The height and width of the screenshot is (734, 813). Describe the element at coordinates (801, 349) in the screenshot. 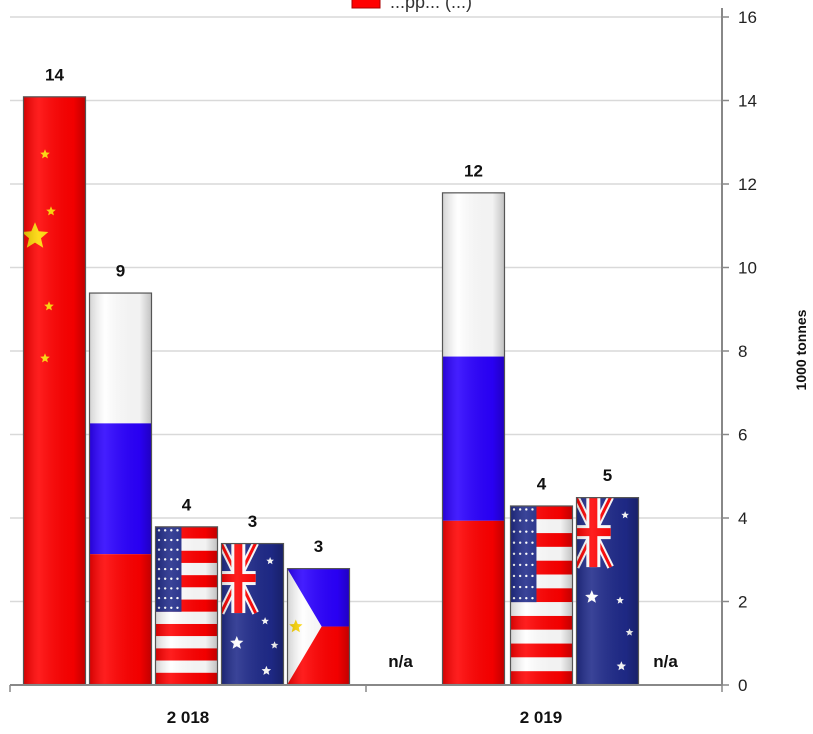

I see `y-axis-title: 1000 tonnes` at that location.